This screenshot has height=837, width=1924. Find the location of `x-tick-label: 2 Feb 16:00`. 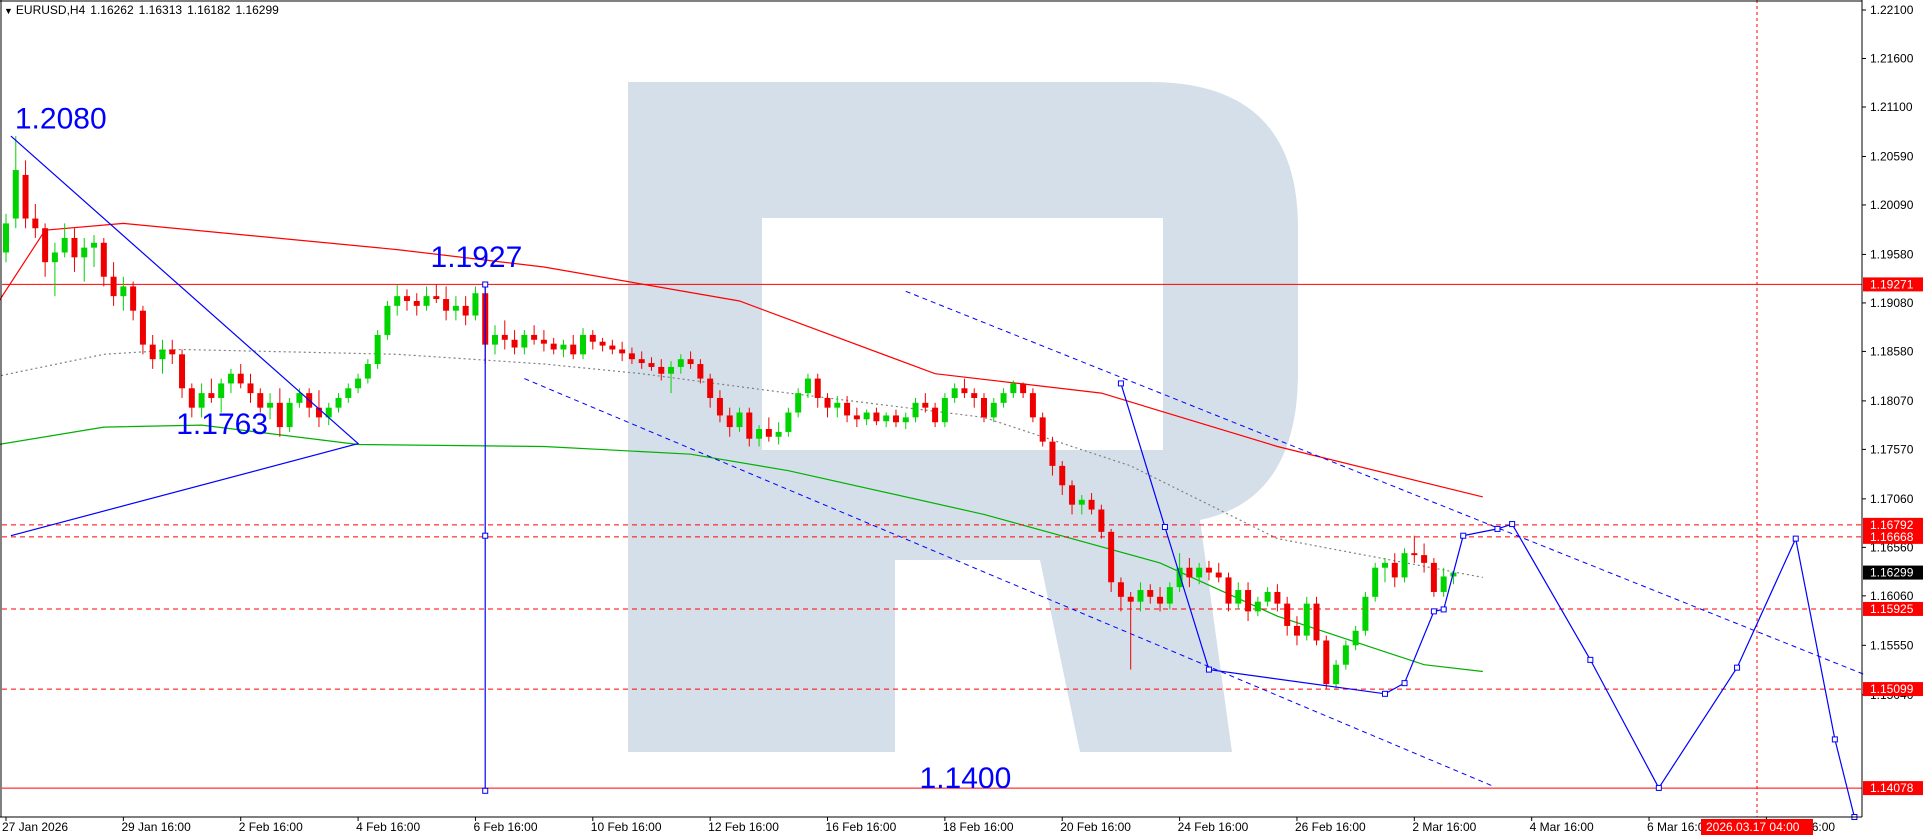

x-tick-label: 2 Feb 16:00 is located at coordinates (271, 827).